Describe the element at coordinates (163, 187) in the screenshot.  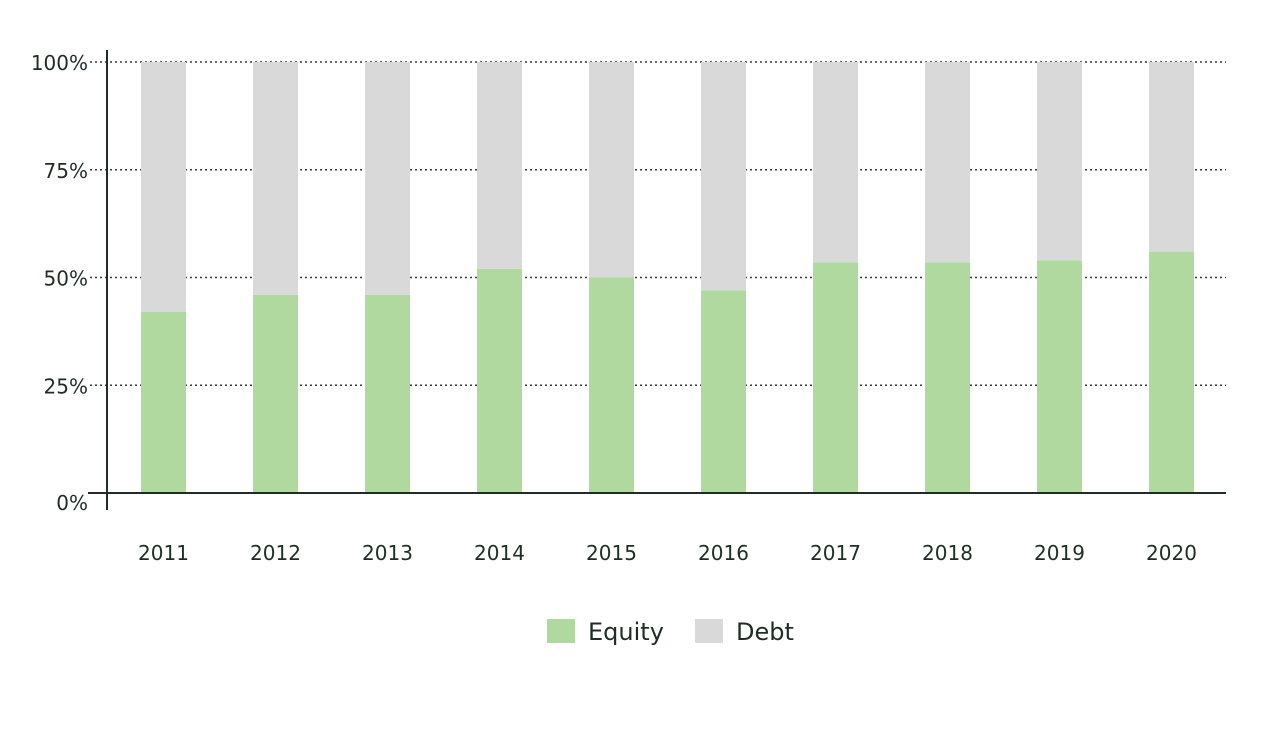
I see `bar-debt-2011` at that location.